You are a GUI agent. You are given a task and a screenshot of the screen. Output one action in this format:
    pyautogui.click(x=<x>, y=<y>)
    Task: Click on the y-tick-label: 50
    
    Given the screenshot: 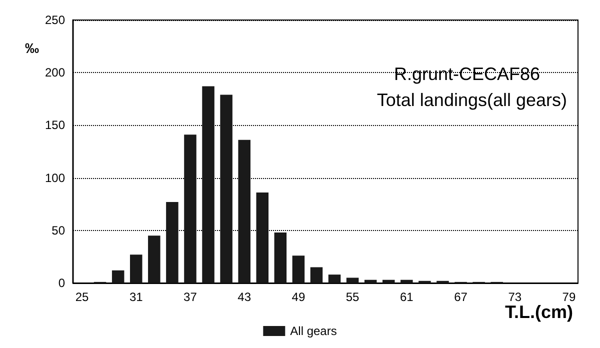 What is the action you would take?
    pyautogui.click(x=59, y=230)
    